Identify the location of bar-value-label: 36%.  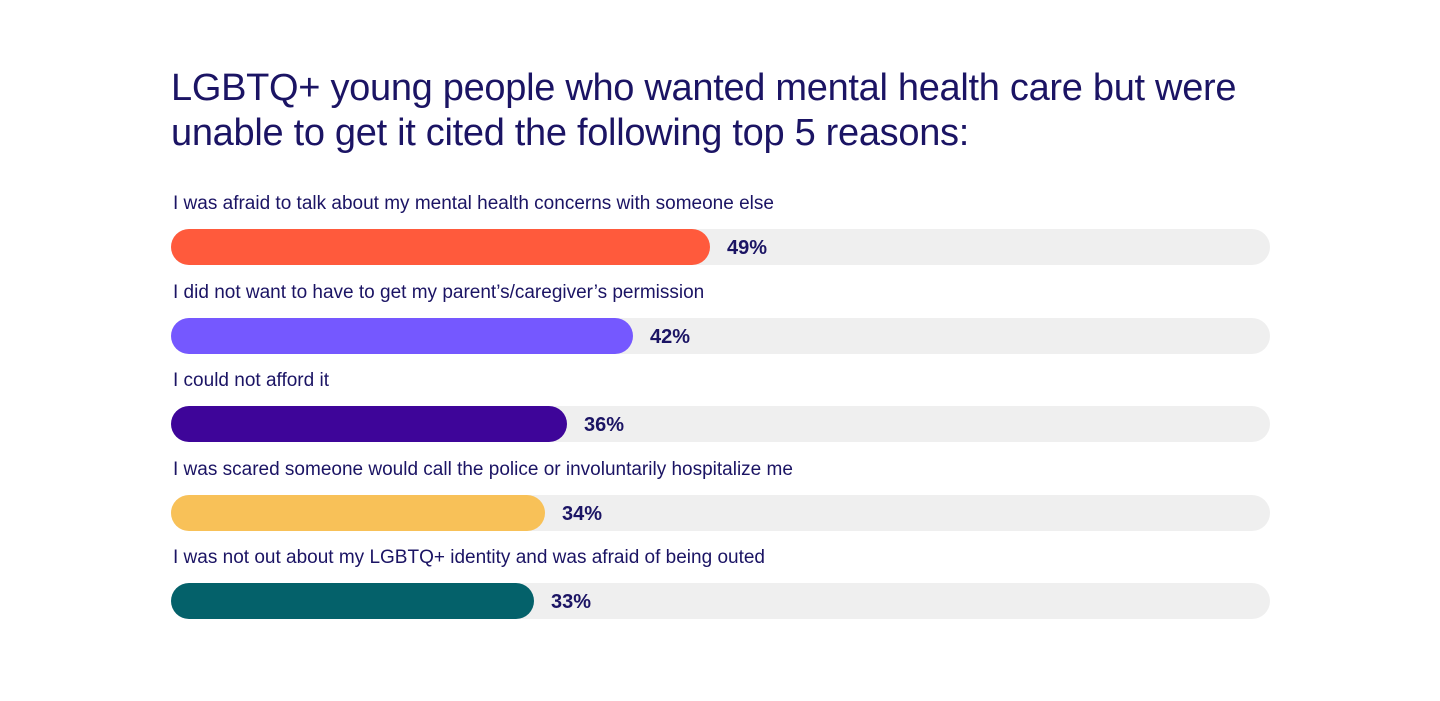
(604, 425).